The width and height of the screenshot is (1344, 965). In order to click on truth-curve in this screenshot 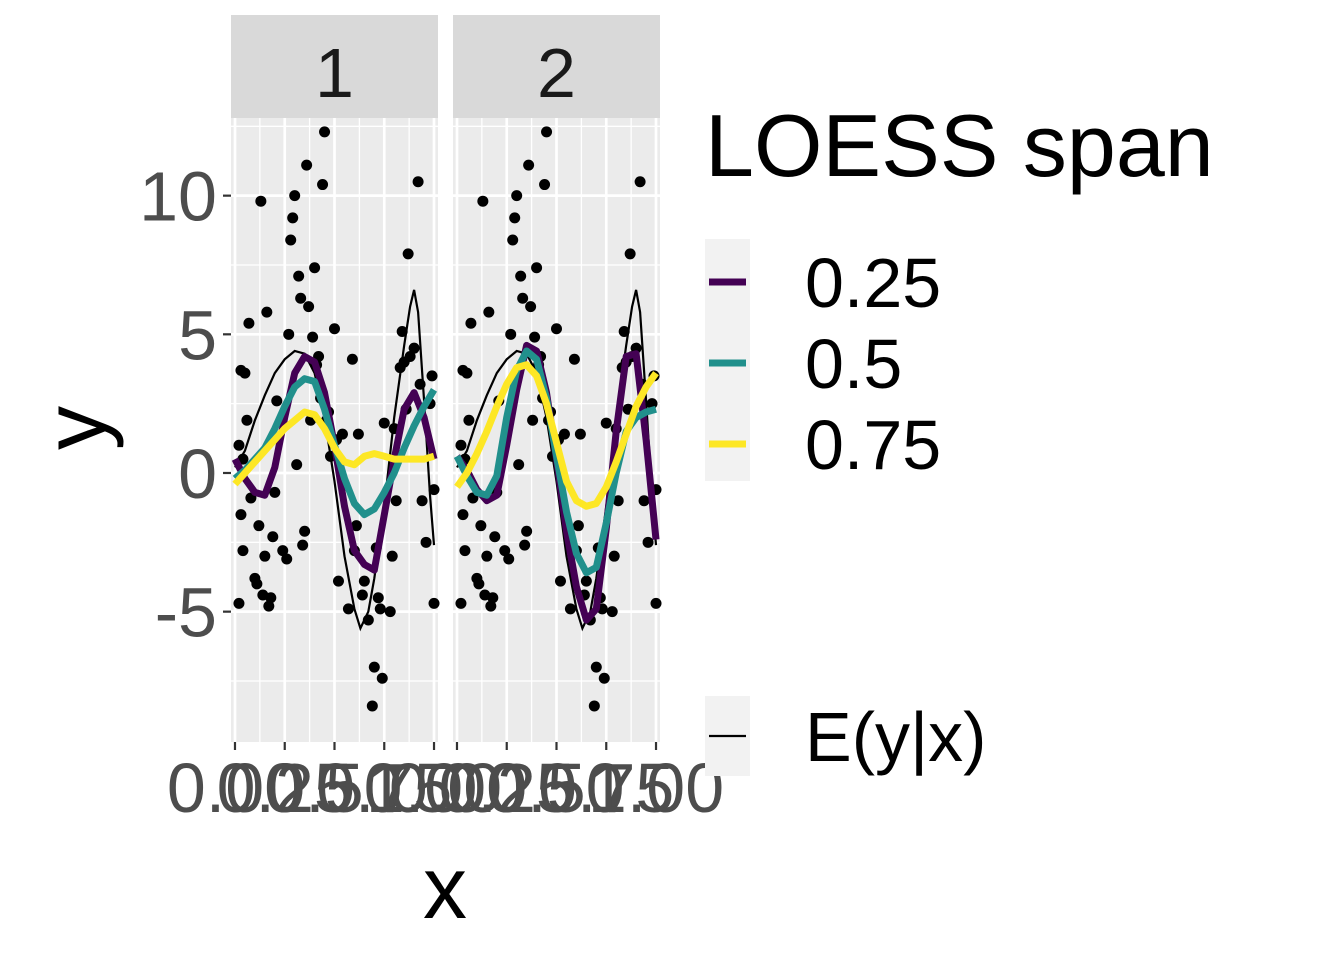, I will do `click(335, 460)`.